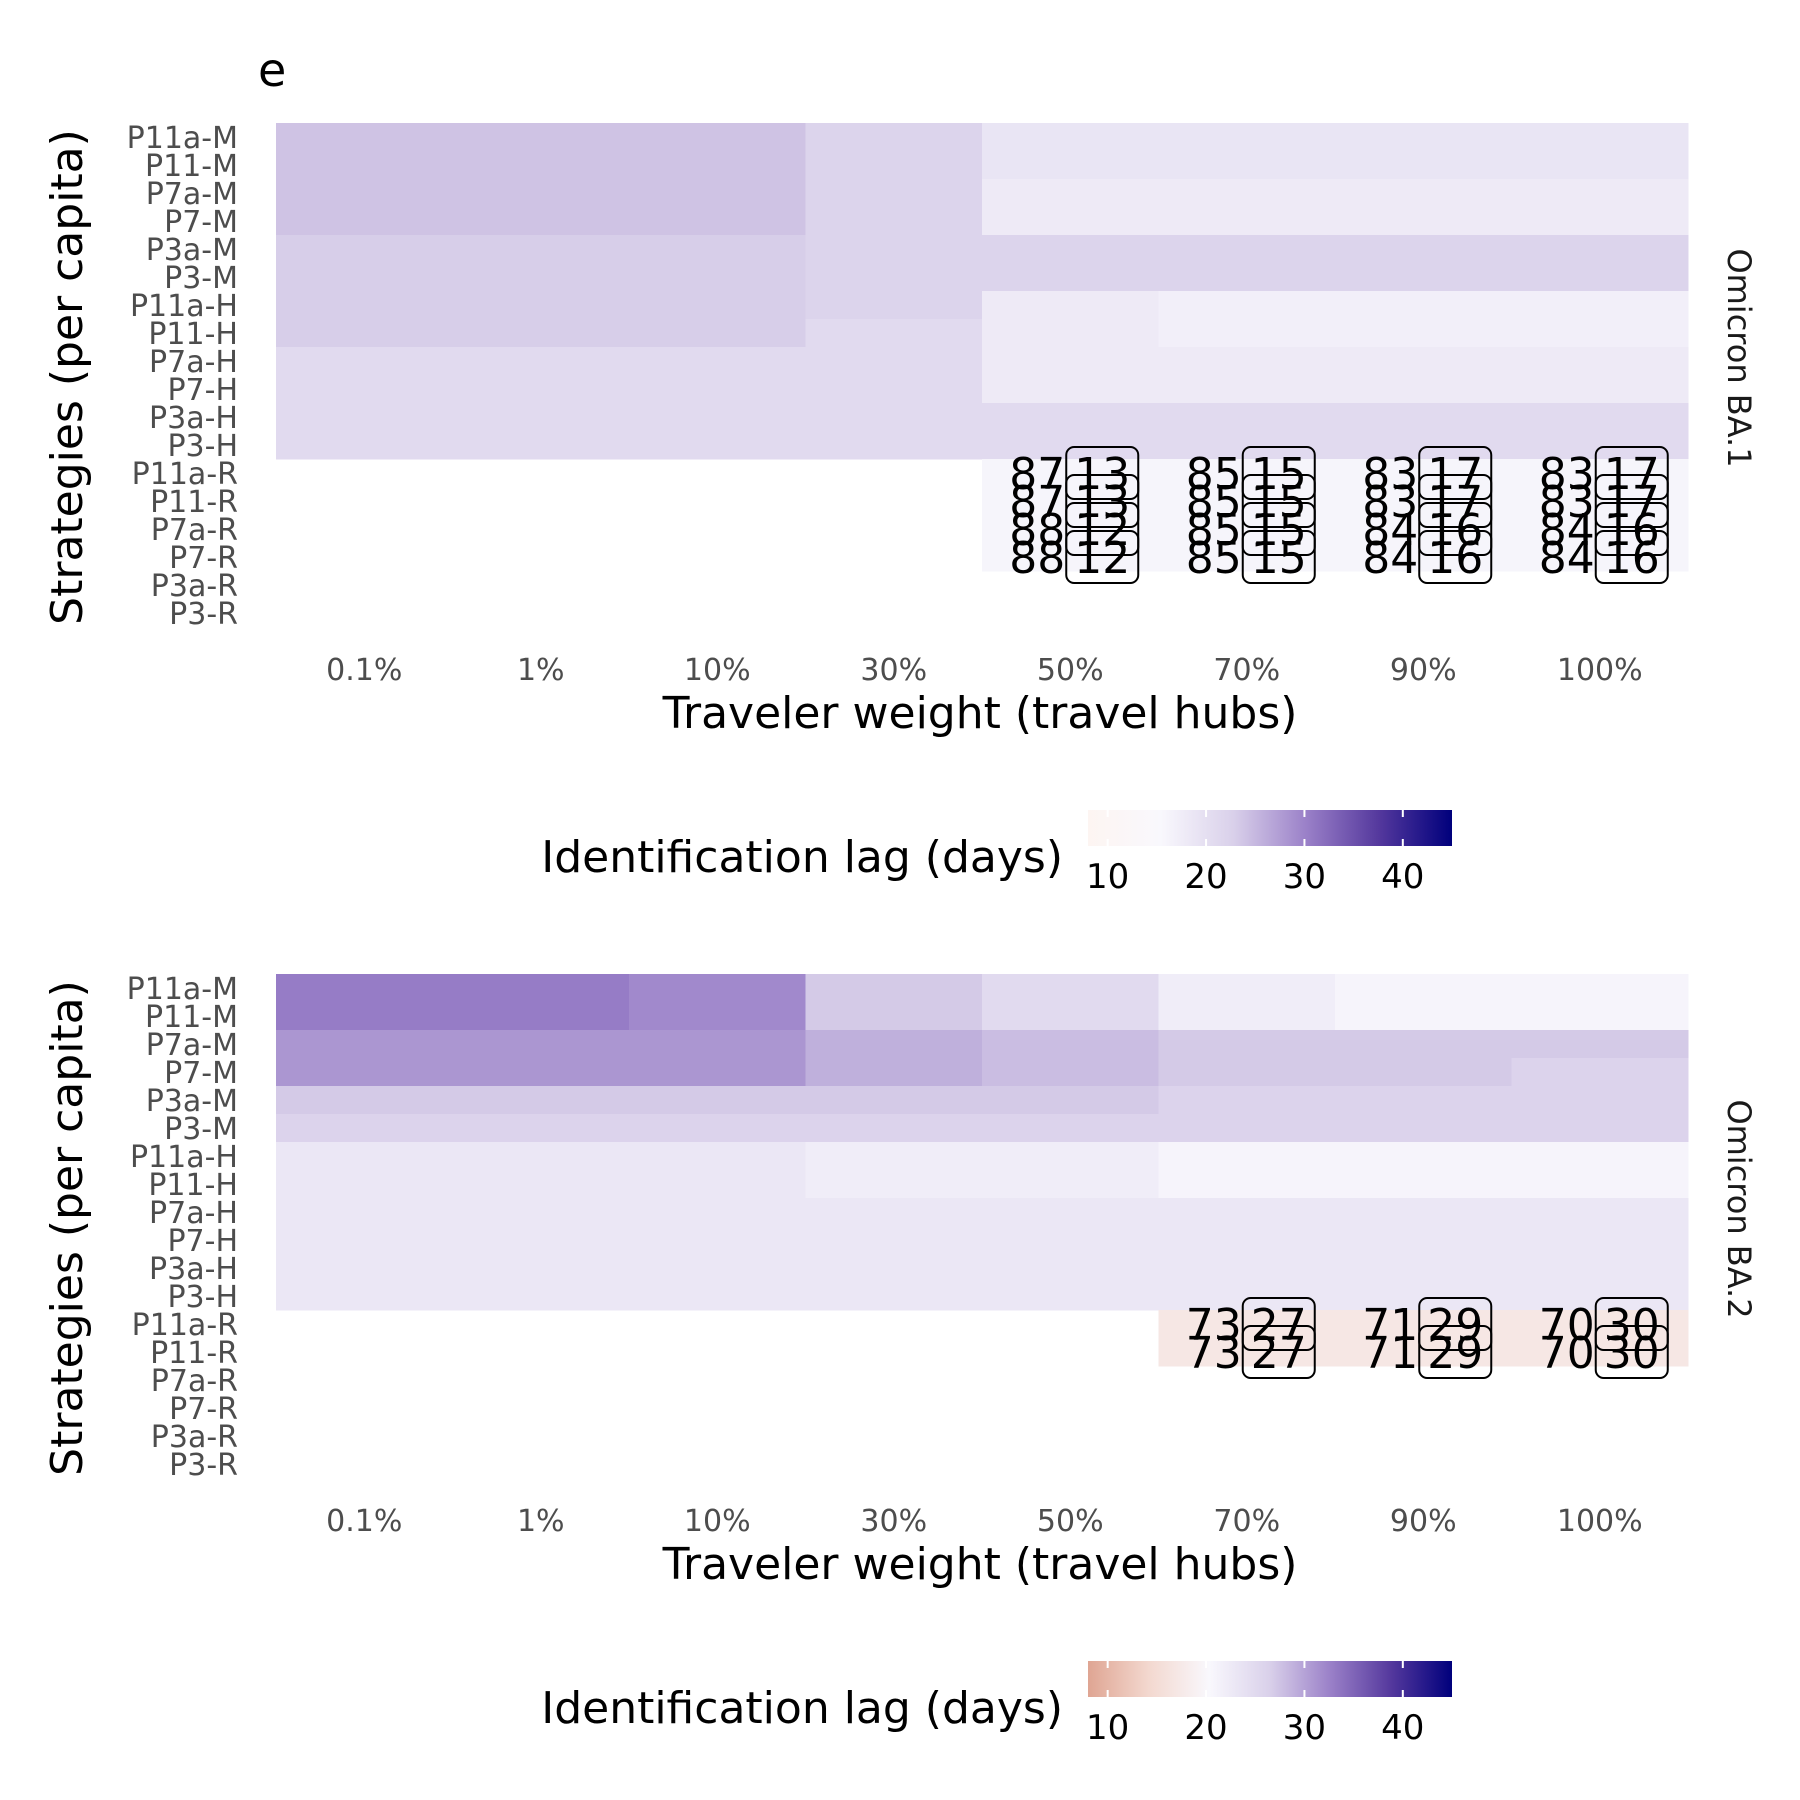 This screenshot has width=1800, height=1800. What do you see at coordinates (1390, 1353) in the screenshot?
I see `annotation-left-value: 71` at bounding box center [1390, 1353].